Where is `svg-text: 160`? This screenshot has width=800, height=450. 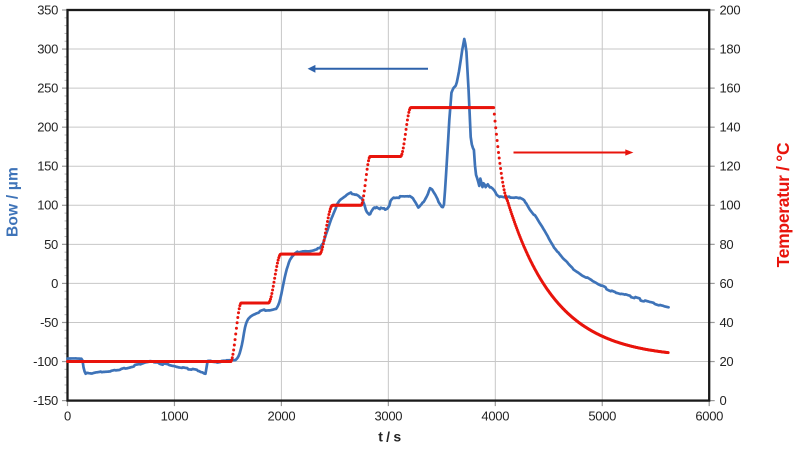 svg-text: 160 is located at coordinates (730, 88).